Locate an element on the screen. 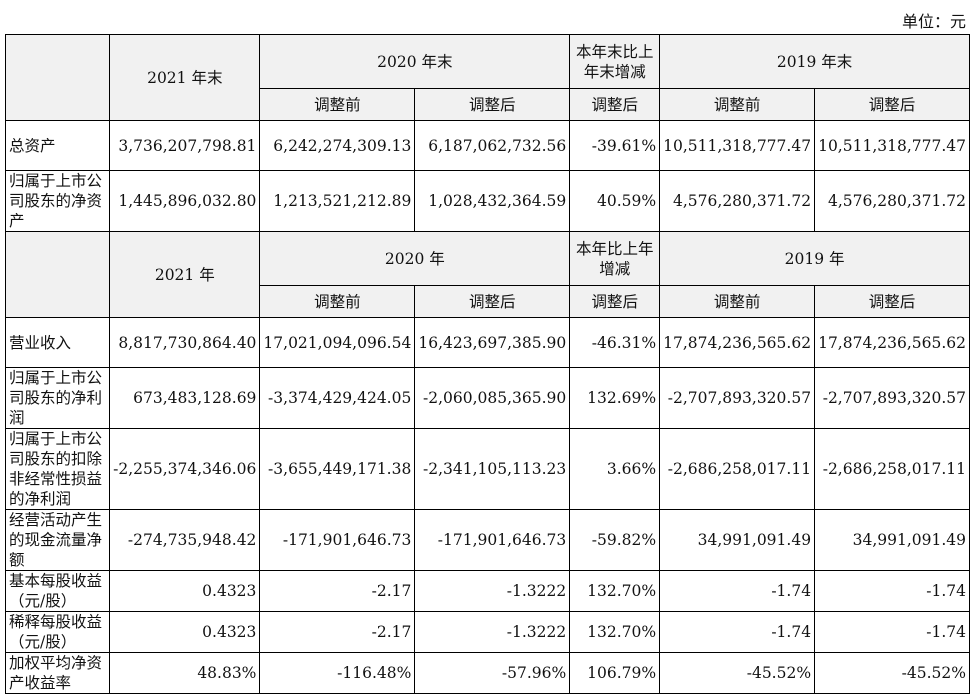  change-cell: -39.61% is located at coordinates (615, 145).